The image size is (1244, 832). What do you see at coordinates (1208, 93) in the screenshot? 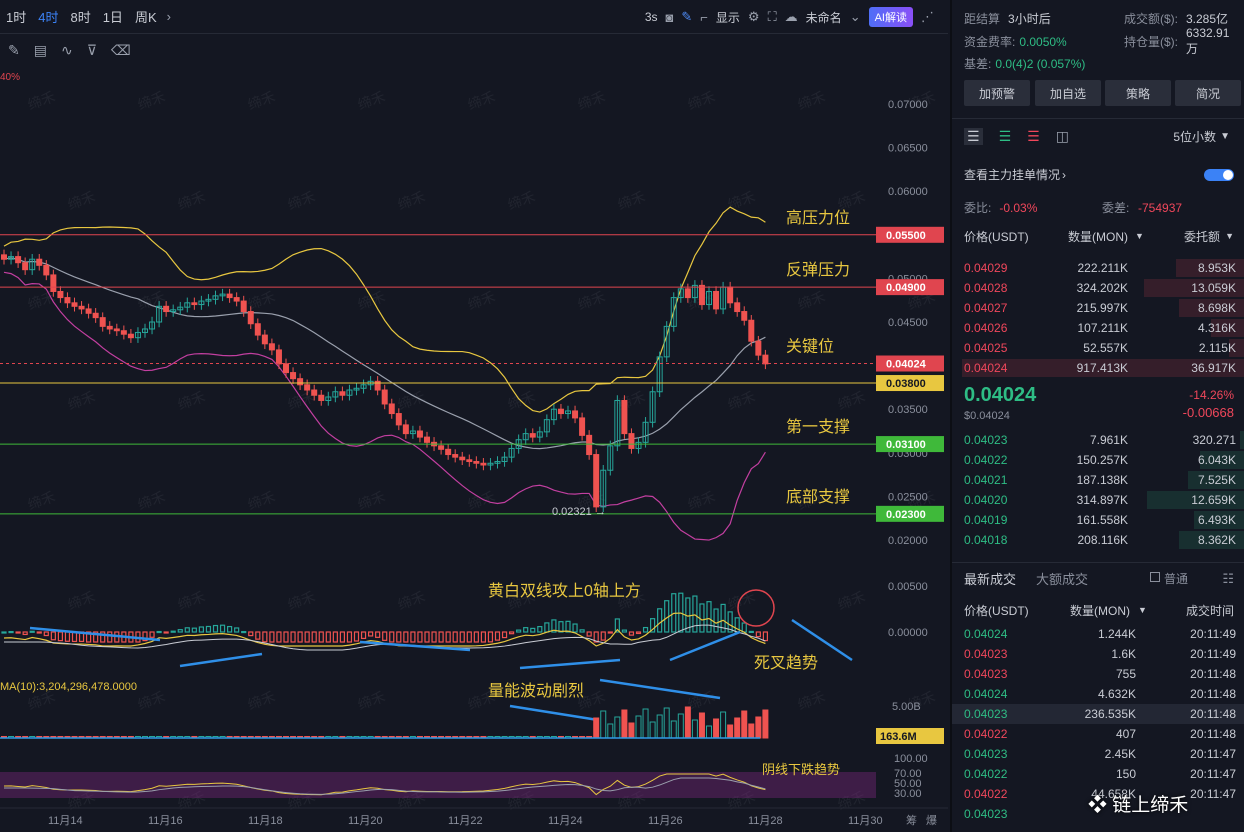
I see `overview-button: 简况` at bounding box center [1208, 93].